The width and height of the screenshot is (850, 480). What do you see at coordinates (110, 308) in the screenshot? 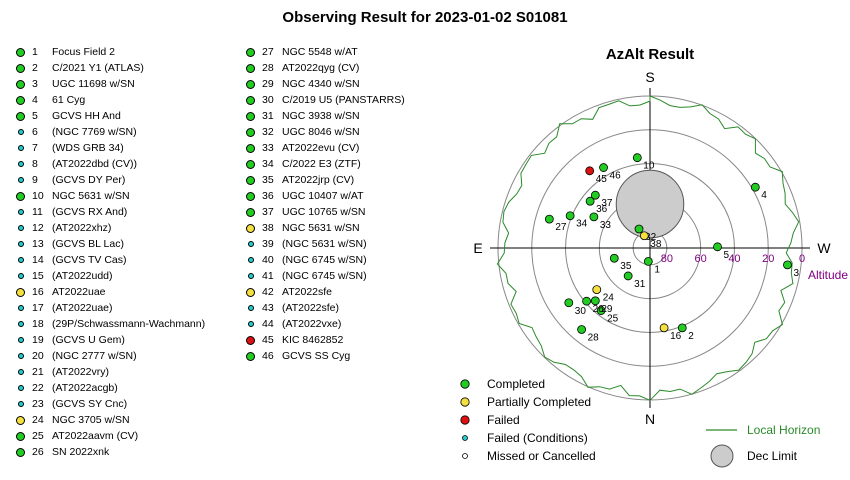
I see `target-row: 17 (AT2022uae)` at bounding box center [110, 308].